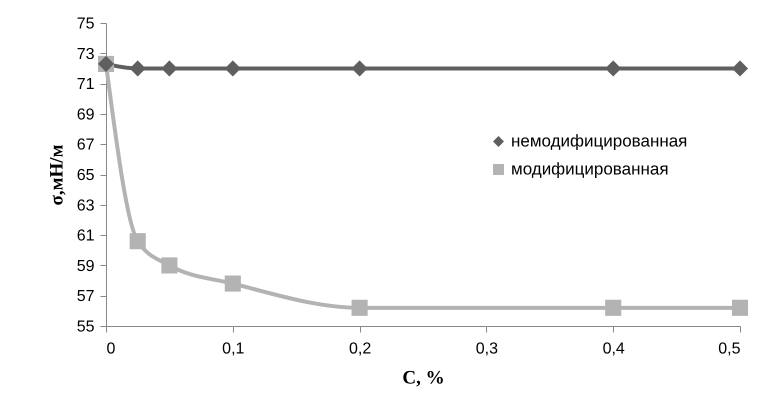 The width and height of the screenshot is (760, 412). Describe the element at coordinates (423, 378) in the screenshot. I see `x-axis-title: С, %` at that location.